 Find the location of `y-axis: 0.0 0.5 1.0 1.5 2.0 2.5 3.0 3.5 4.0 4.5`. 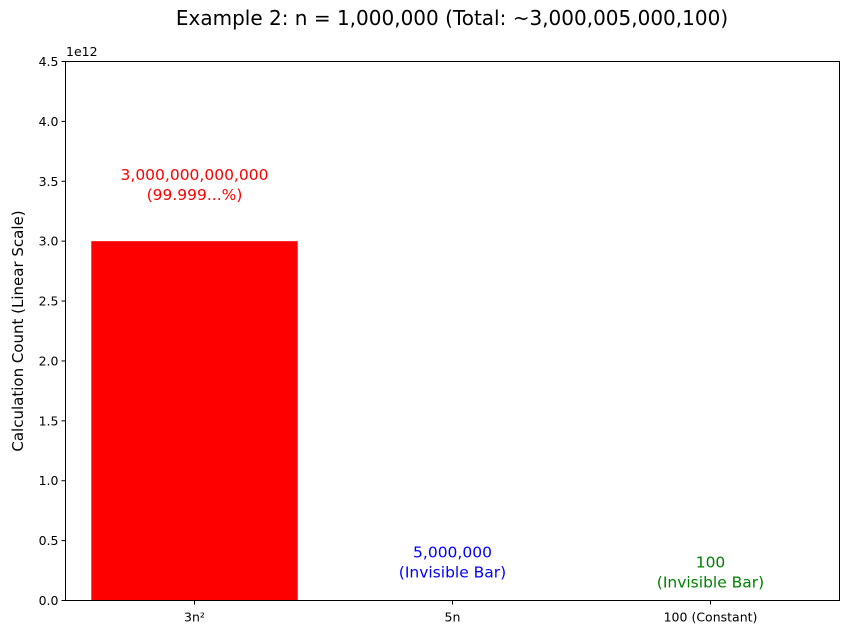

y-axis: 0.0 0.5 1.0 1.5 2.0 2.5 3.0 3.5 4.0 4.5 is located at coordinates (52, 331).